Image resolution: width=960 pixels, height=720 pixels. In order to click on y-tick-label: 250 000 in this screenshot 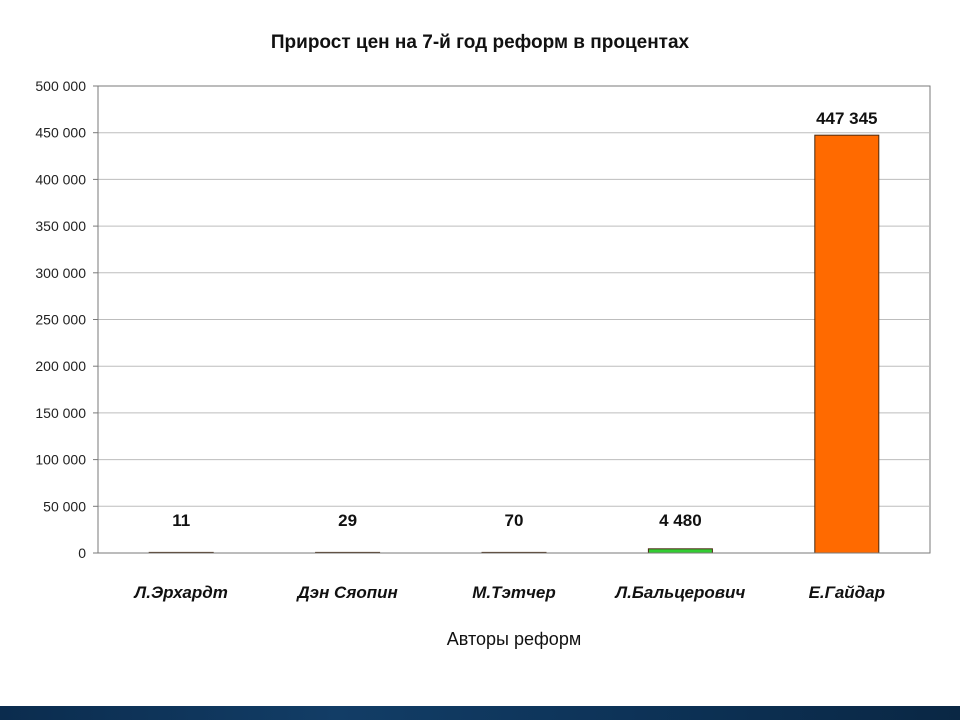, I will do `click(60, 320)`.